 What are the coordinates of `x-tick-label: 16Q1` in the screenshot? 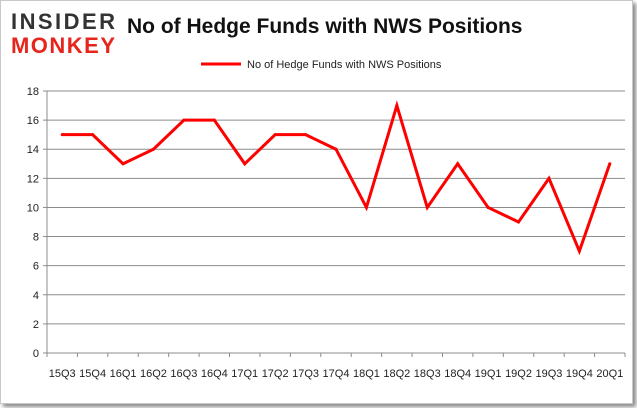 It's located at (123, 374).